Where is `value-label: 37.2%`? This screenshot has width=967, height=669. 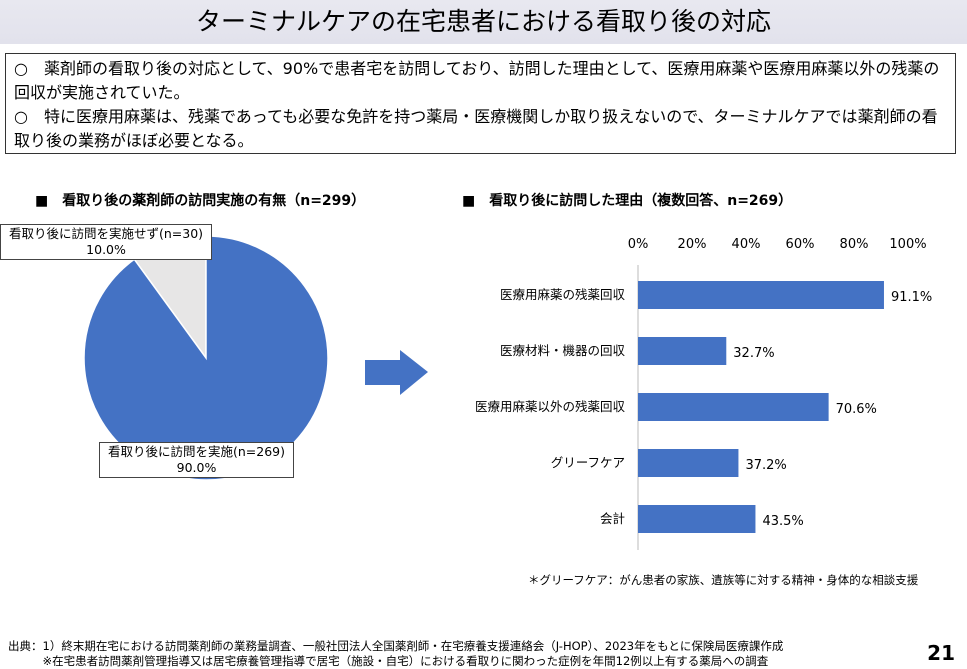 value-label: 37.2% is located at coordinates (765, 465).